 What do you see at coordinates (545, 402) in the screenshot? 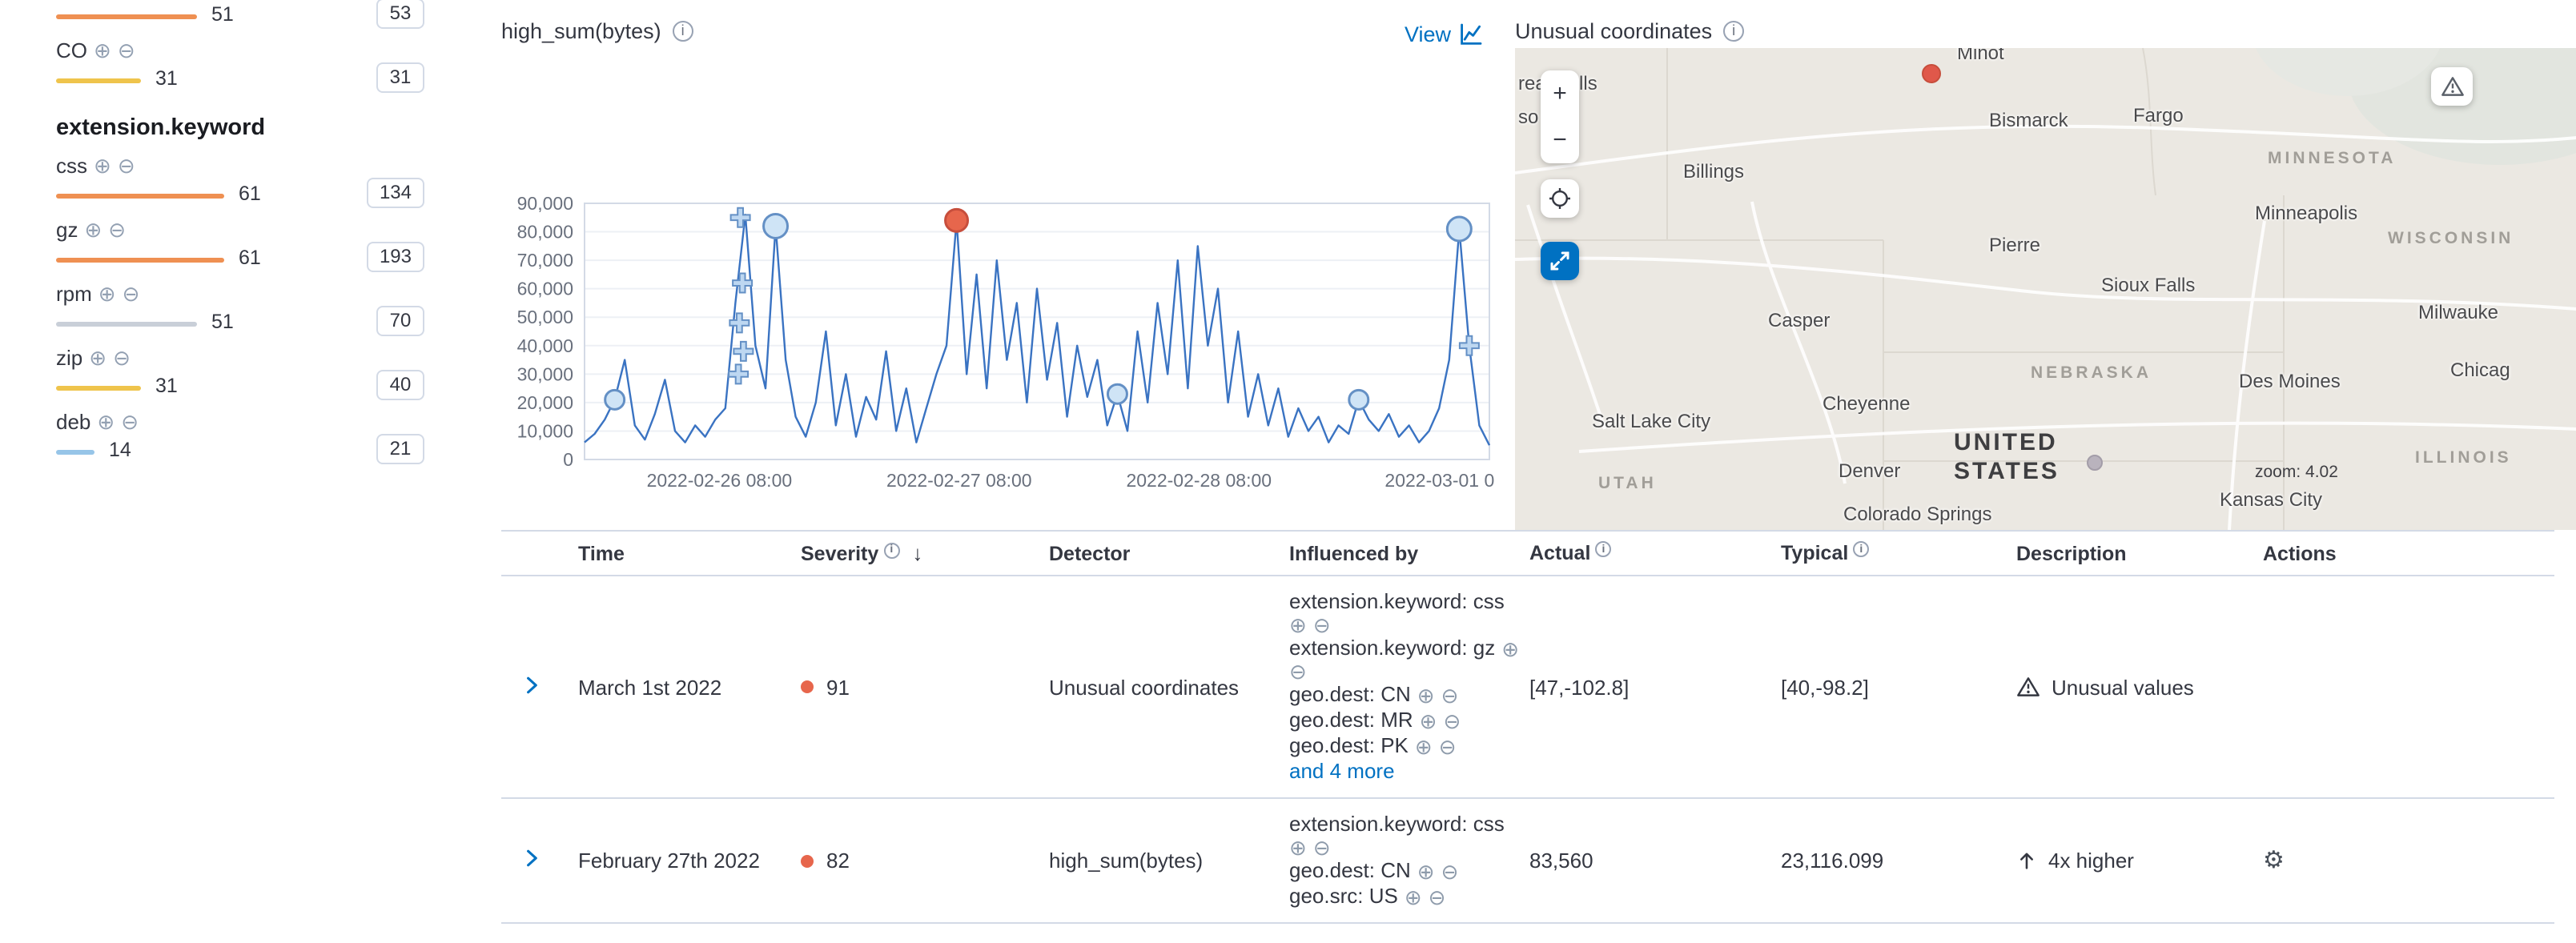
I see `svg-text: 20,000` at bounding box center [545, 402].